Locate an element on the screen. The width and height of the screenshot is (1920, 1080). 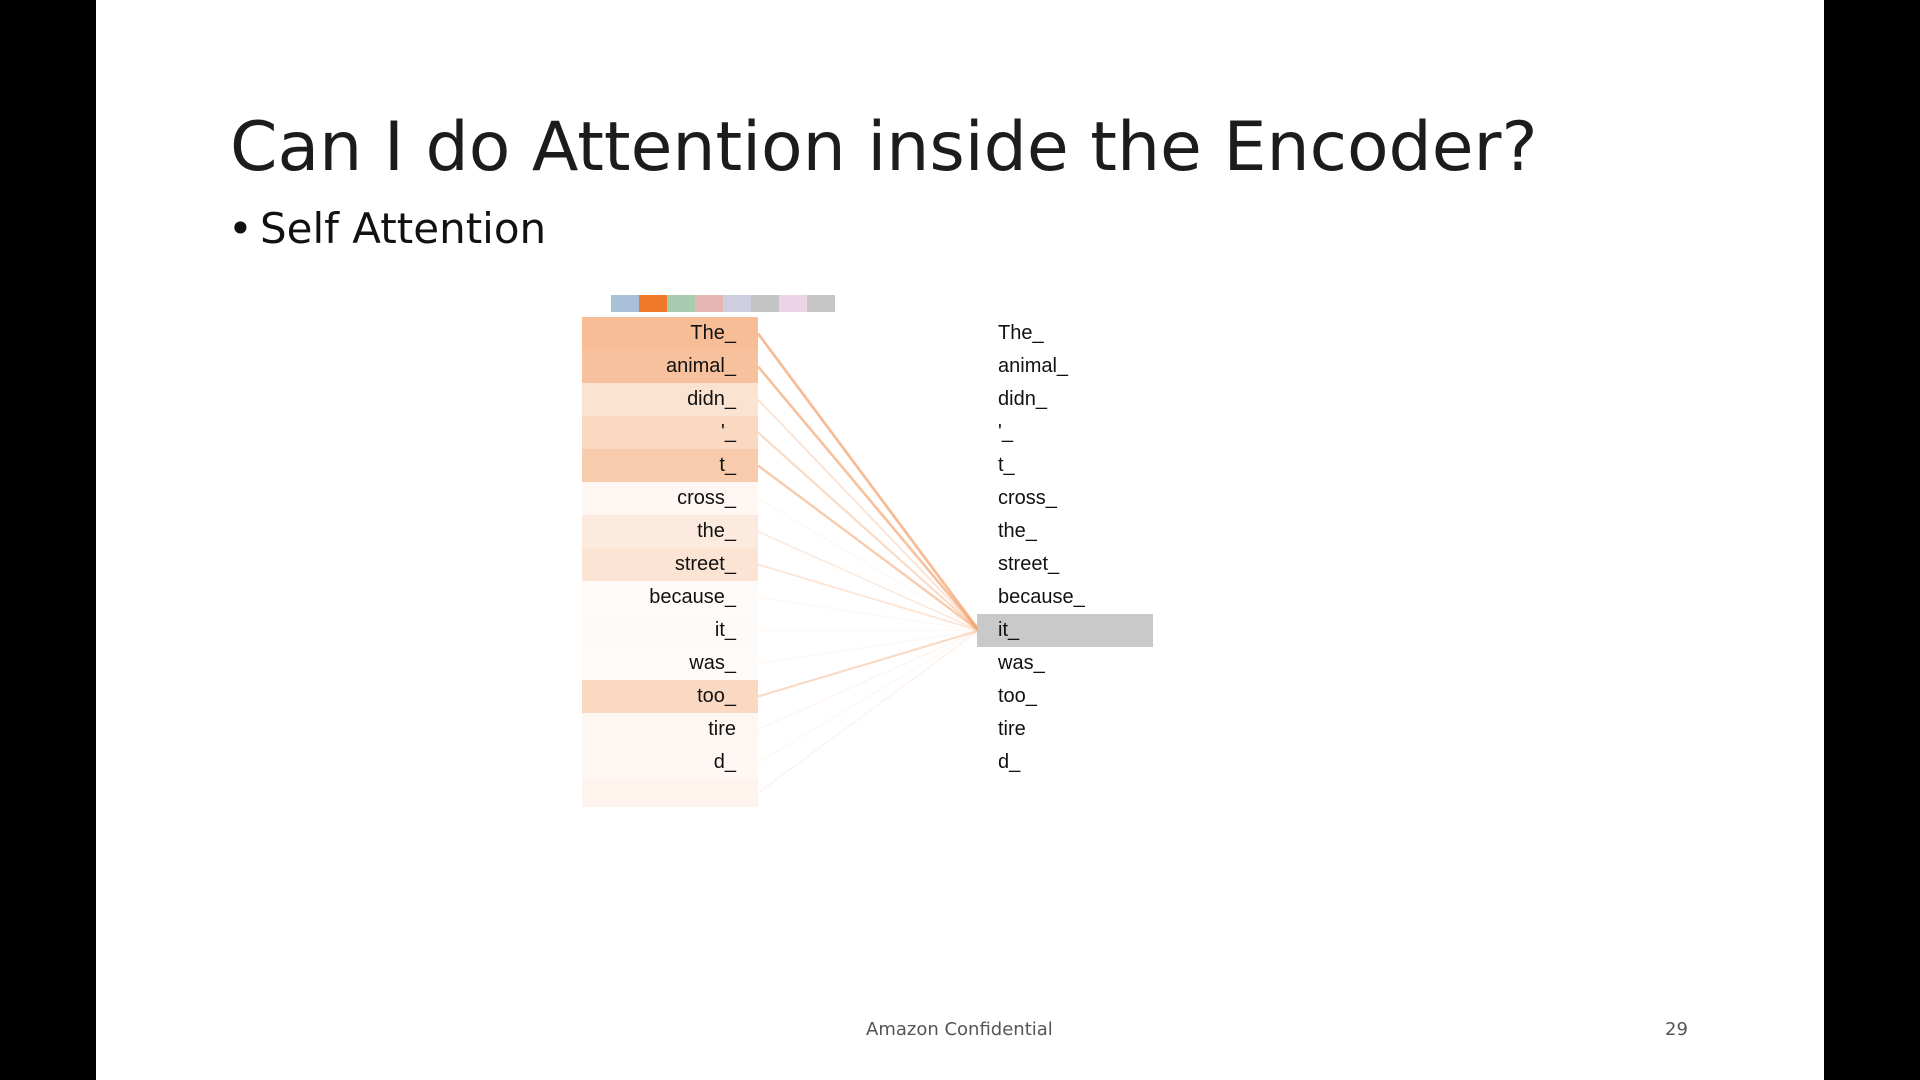
target-token: t_ is located at coordinates (1006, 465).